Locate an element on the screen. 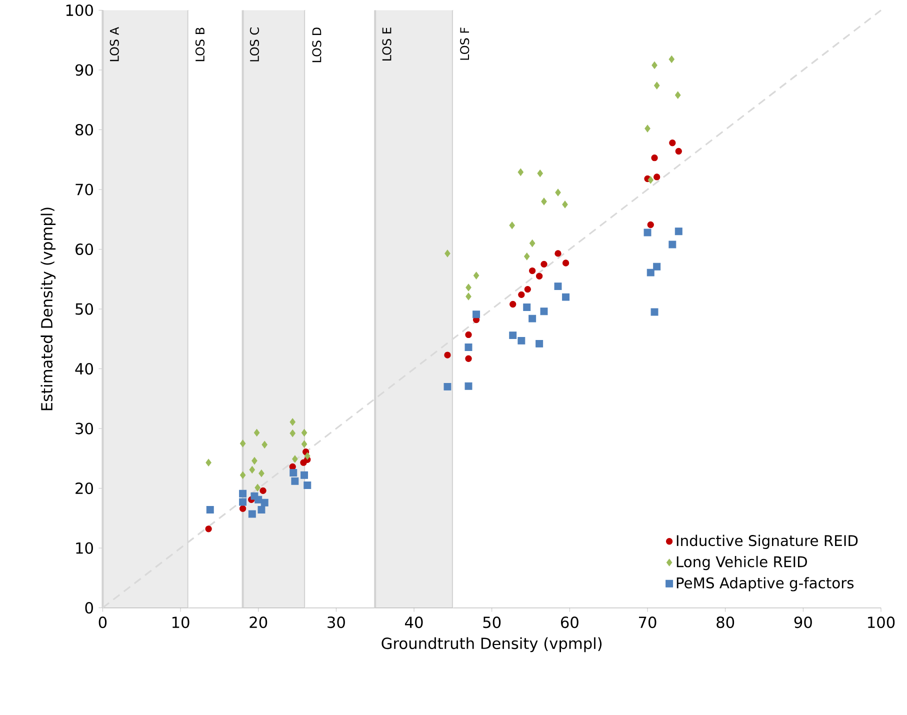 The image size is (907, 715). y-tick-label: 0 is located at coordinates (89, 608).